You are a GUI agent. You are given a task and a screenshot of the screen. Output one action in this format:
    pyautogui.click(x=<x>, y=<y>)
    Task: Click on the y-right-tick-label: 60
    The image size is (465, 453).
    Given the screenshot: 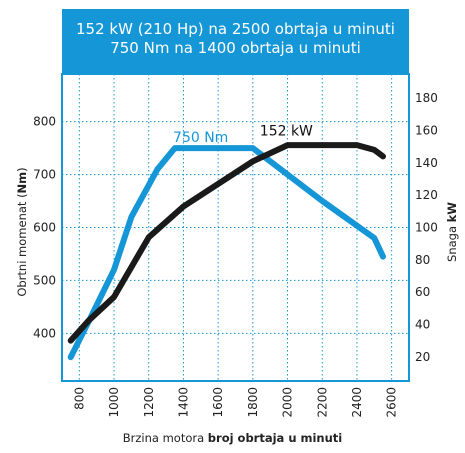 What is the action you would take?
    pyautogui.click(x=422, y=292)
    